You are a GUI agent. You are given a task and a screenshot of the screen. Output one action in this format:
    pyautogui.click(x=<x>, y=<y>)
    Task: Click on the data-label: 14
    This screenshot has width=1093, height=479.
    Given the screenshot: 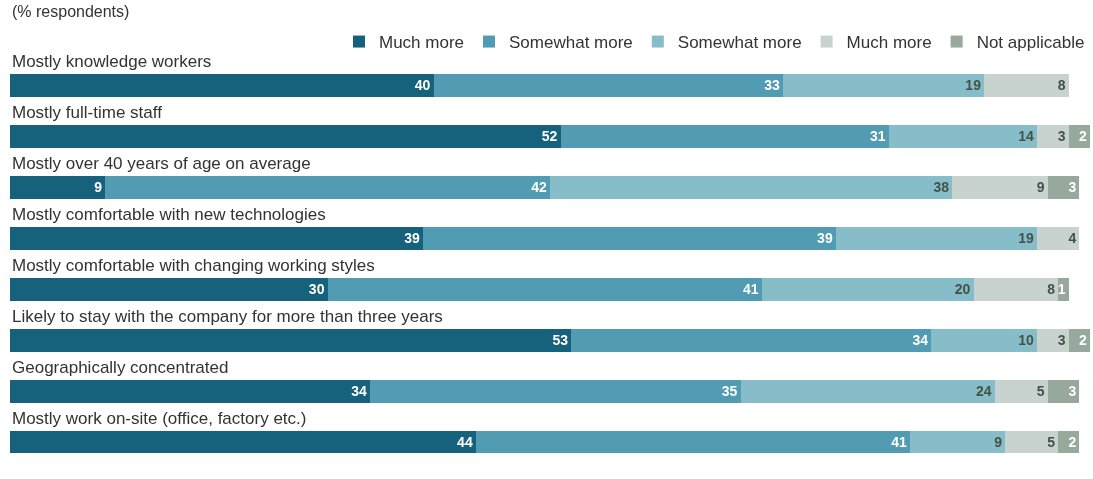 What is the action you would take?
    pyautogui.click(x=1026, y=136)
    